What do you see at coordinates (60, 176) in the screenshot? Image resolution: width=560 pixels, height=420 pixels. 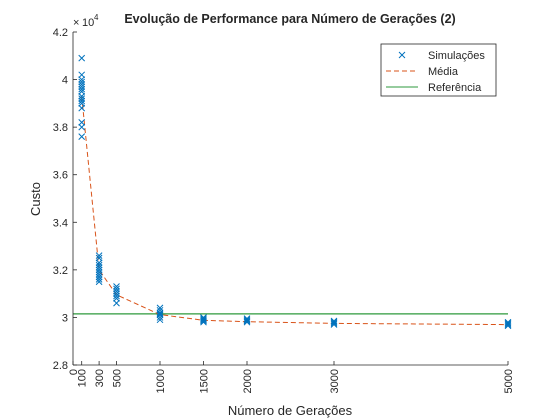 I see `y-tick-label: 3.6` at bounding box center [60, 176].